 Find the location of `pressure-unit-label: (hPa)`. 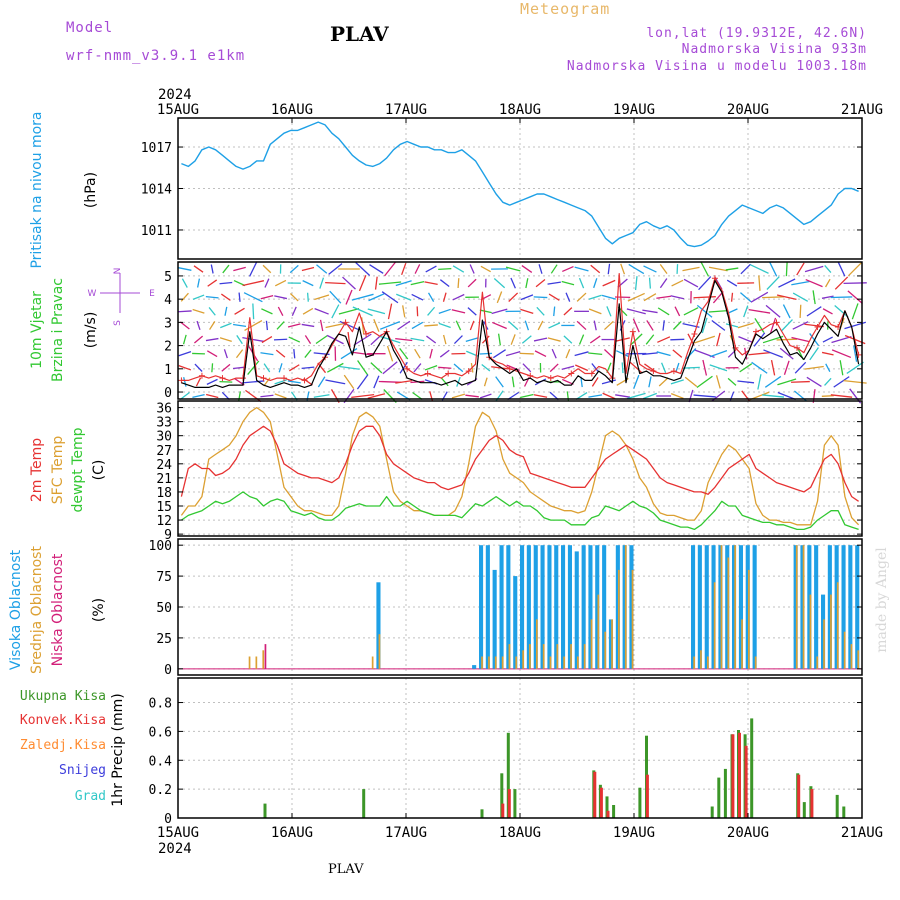

pressure-unit-label: (hPa) is located at coordinates (91, 190).